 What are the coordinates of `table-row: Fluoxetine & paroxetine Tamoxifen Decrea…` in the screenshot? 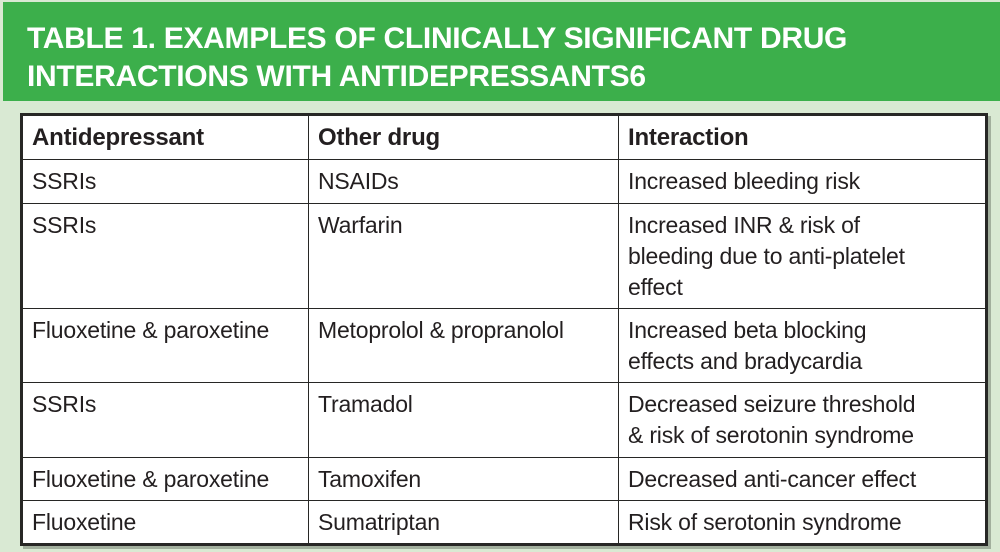 It's located at (504, 479).